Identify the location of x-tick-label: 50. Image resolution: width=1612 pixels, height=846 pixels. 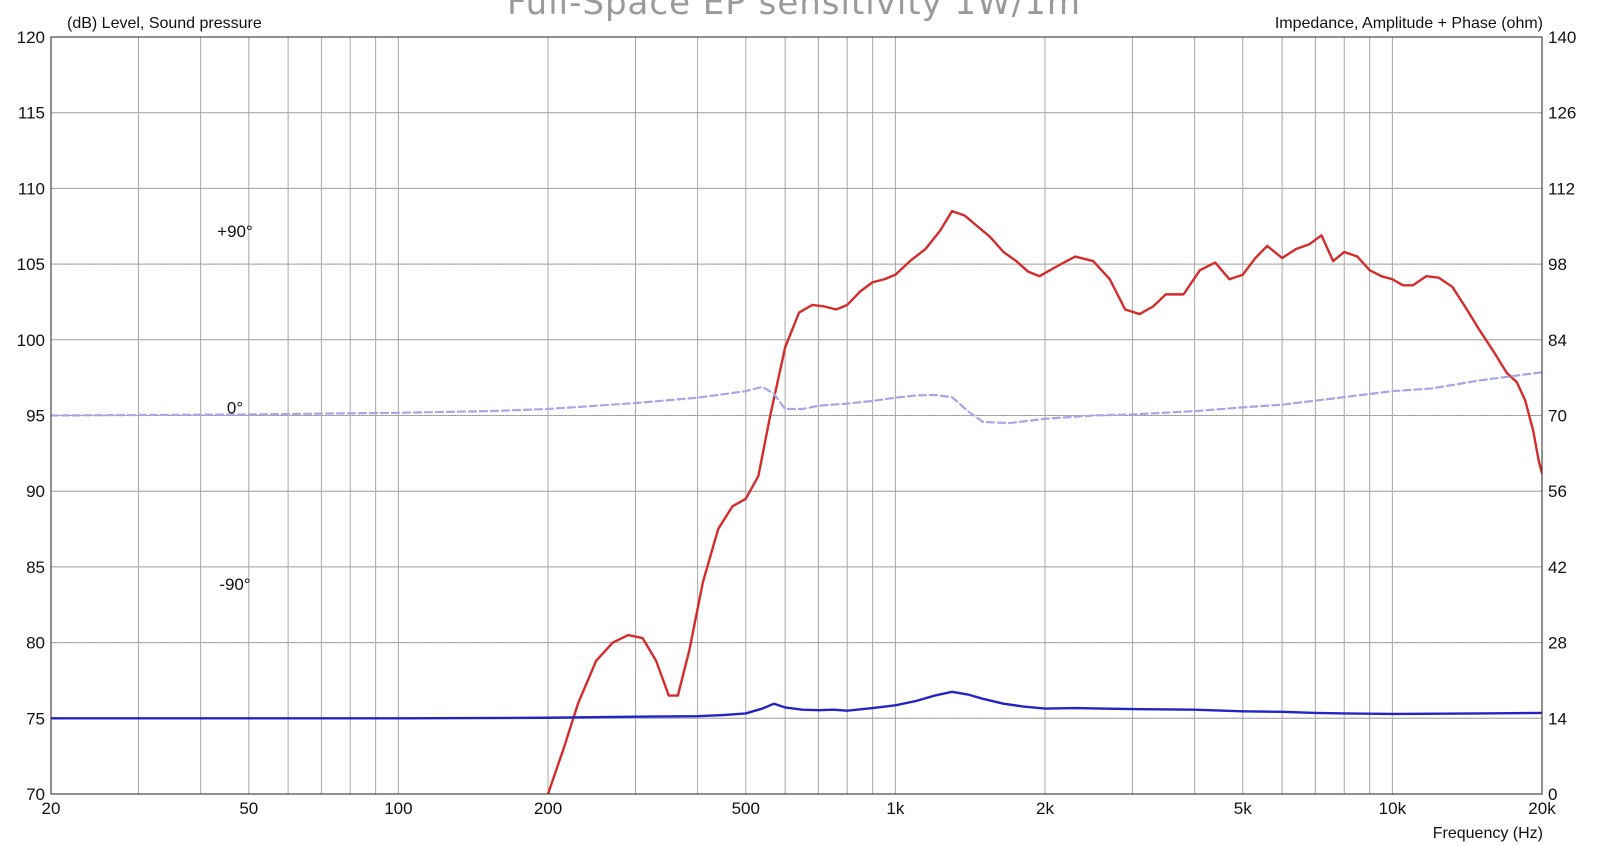
(248, 808).